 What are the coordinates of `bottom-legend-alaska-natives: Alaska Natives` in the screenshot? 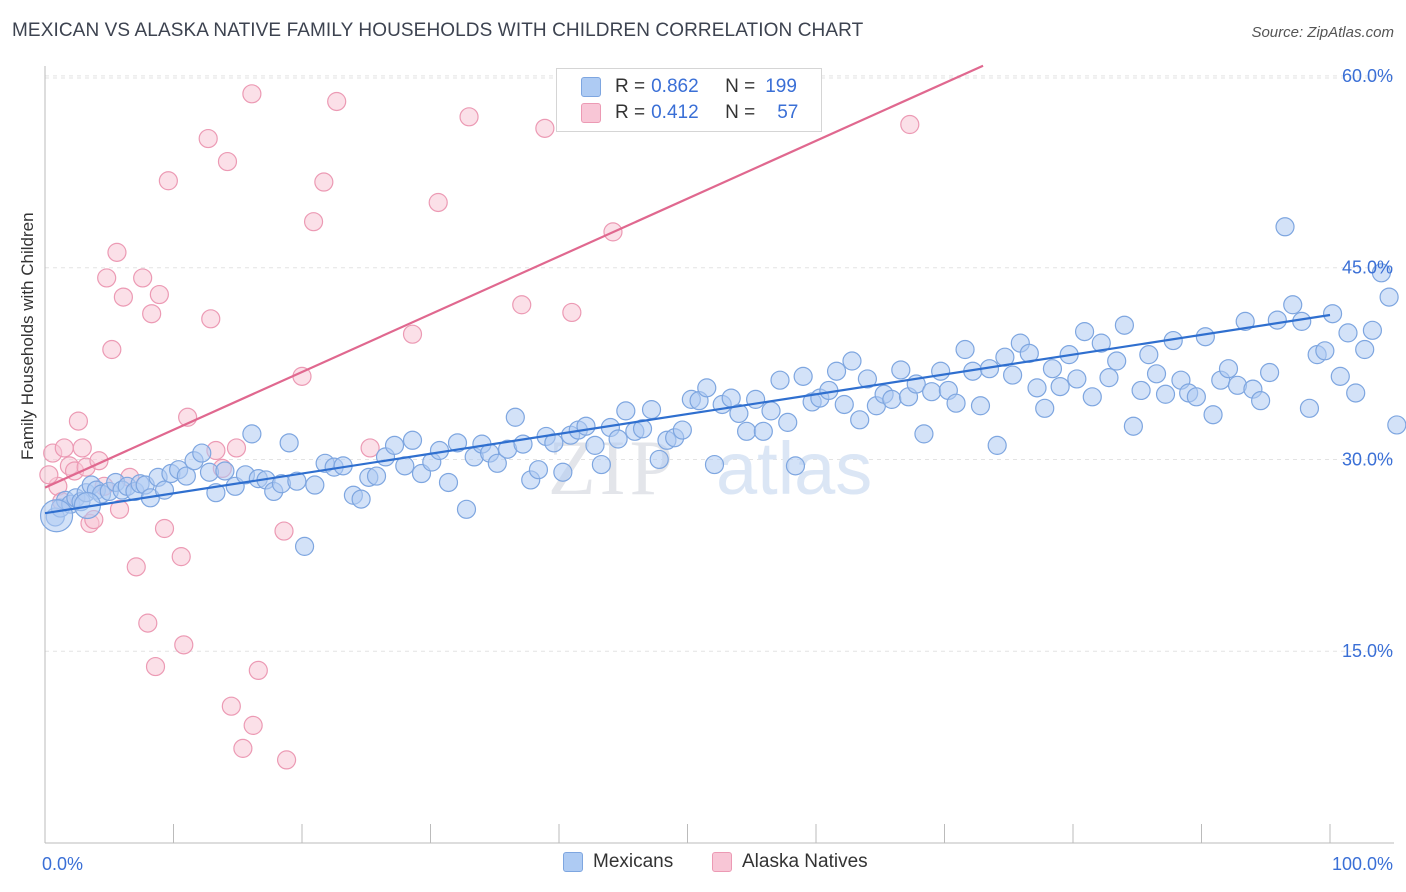 It's located at (790, 862).